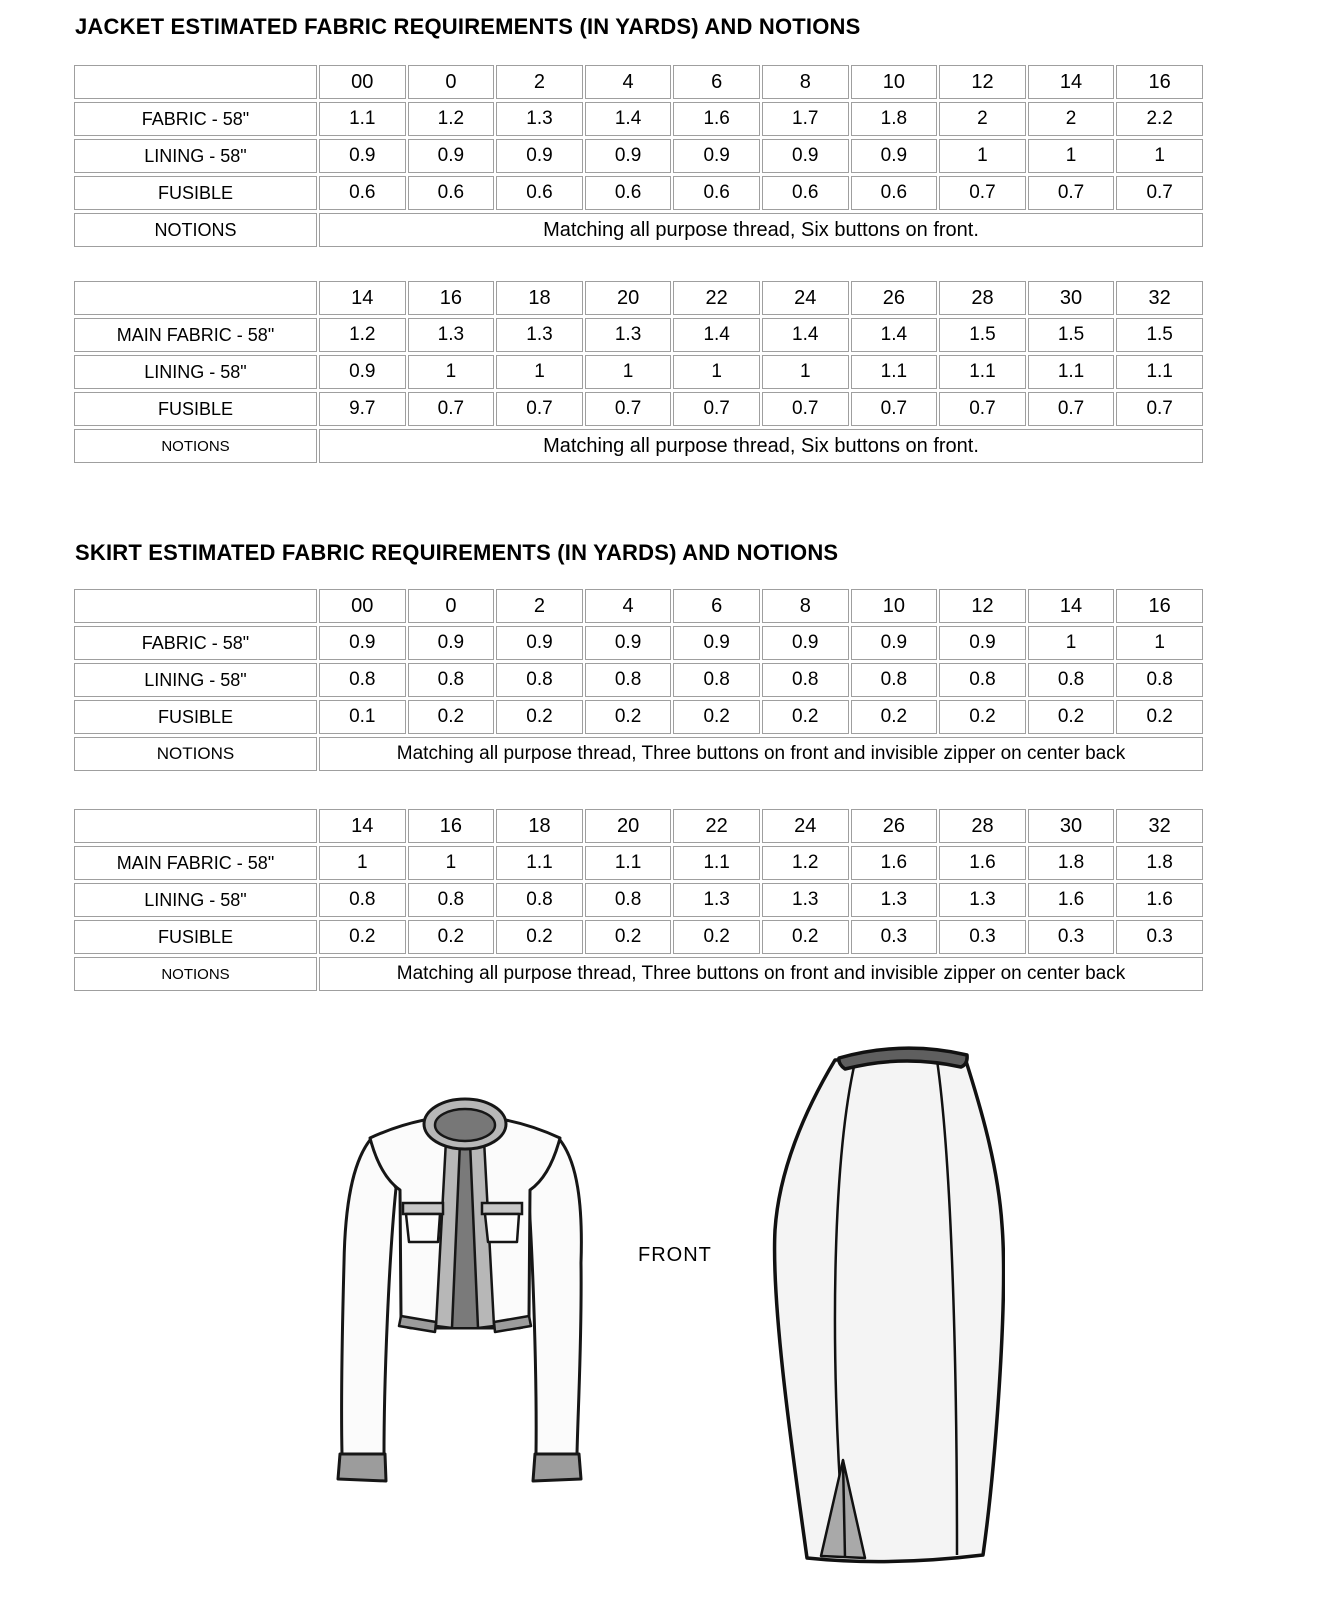 This screenshot has height=1612, width=1340. Describe the element at coordinates (195, 717) in the screenshot. I see `row-label-cell: FUSIBLE` at that location.